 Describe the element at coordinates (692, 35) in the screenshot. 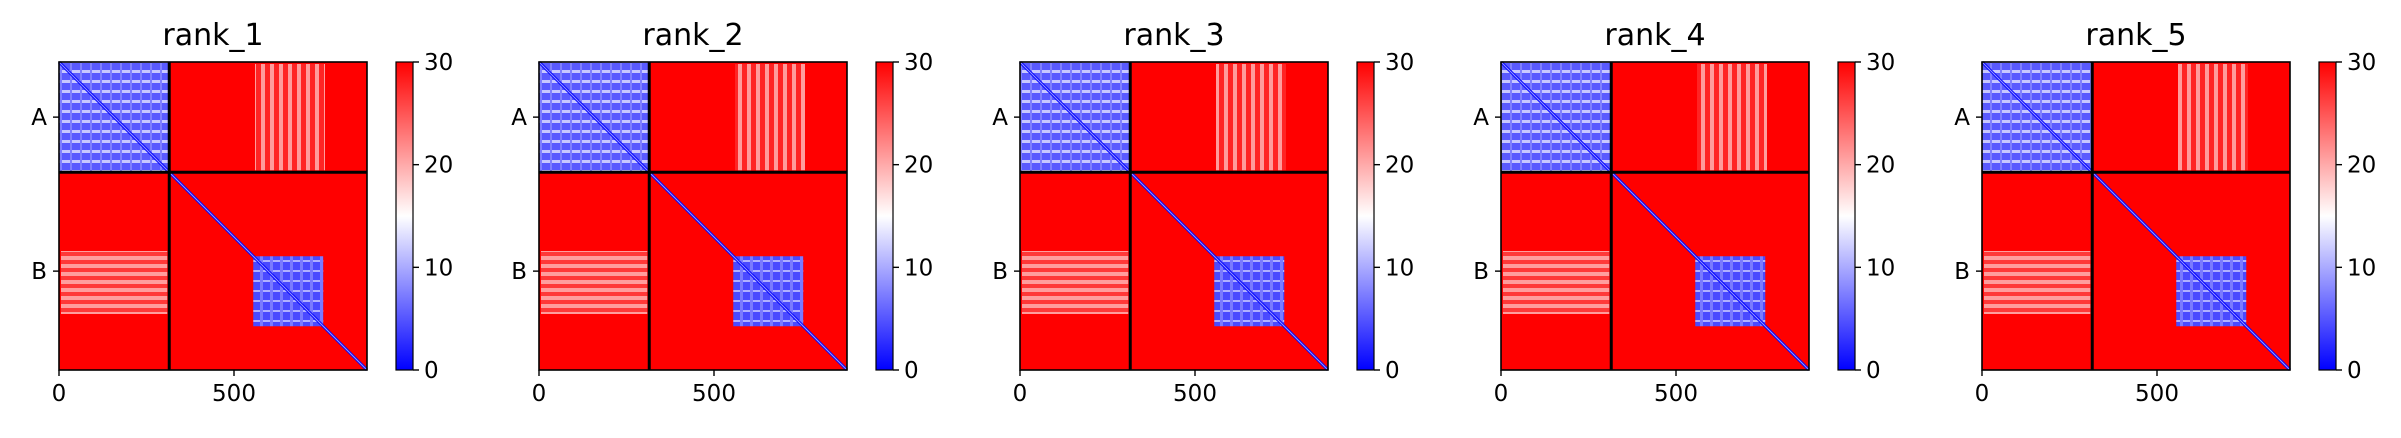

I see `panel-title: rank_2` at that location.